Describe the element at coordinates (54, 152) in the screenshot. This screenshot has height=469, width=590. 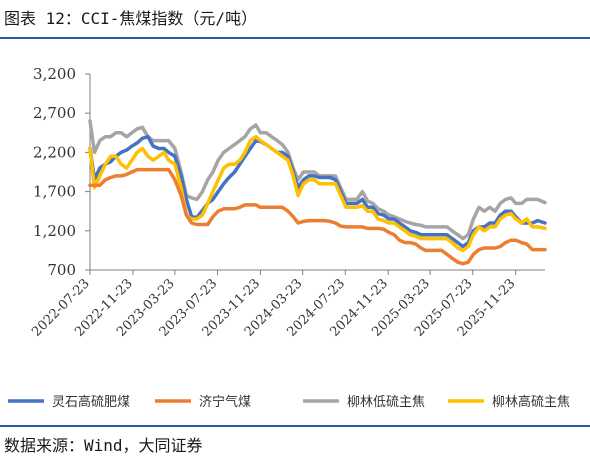
I see `y-tick-label: 2,200` at that location.